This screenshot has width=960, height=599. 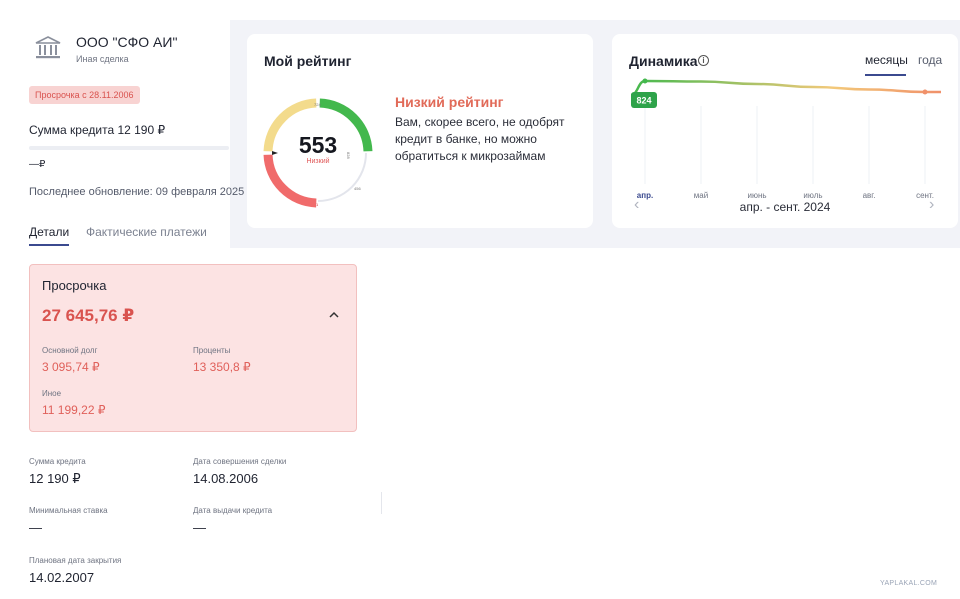 I want to click on x-tick-label: май, so click(x=701, y=195).